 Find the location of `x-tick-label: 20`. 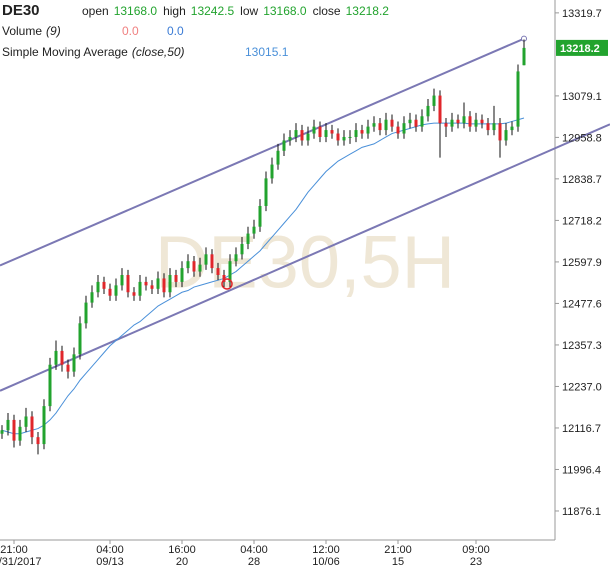

x-tick-label: 20 is located at coordinates (182, 562).